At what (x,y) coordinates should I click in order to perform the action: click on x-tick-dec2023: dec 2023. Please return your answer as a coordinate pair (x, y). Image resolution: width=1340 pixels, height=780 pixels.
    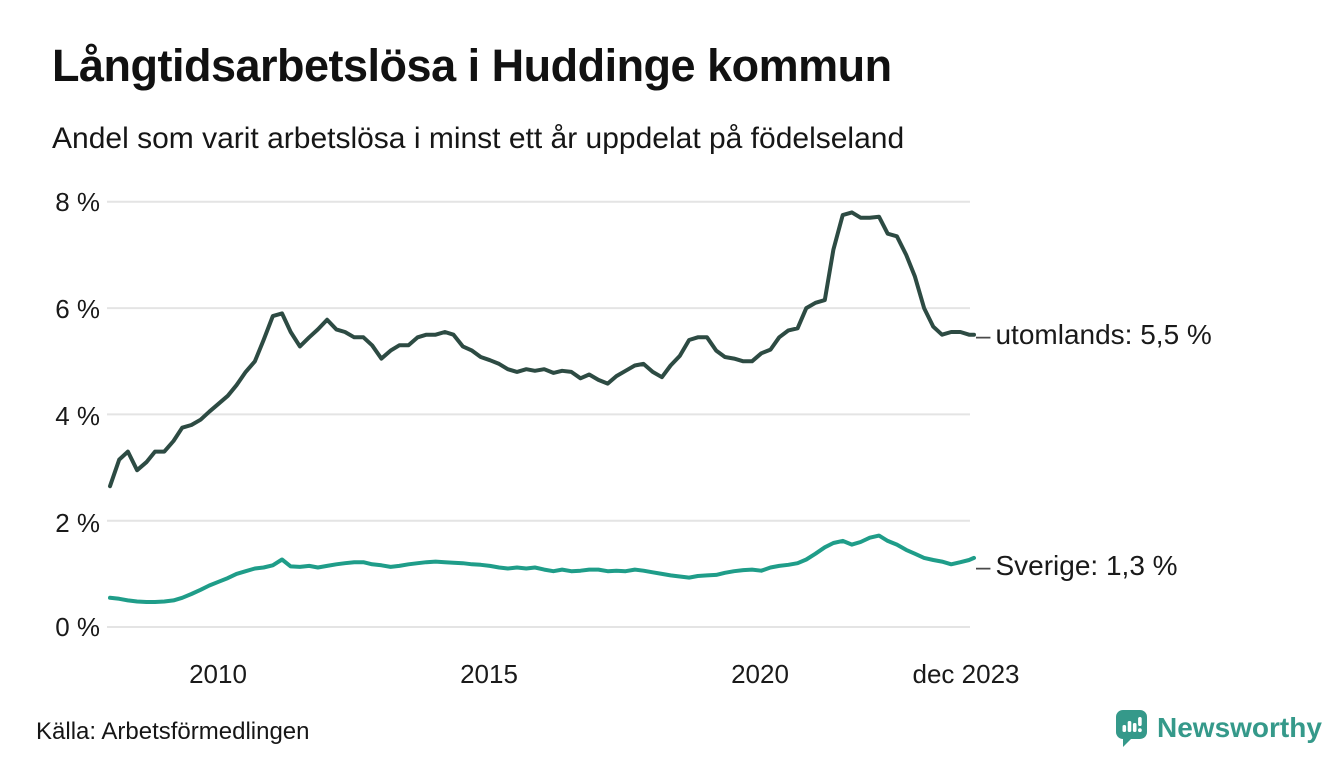
    Looking at the image, I should click on (966, 674).